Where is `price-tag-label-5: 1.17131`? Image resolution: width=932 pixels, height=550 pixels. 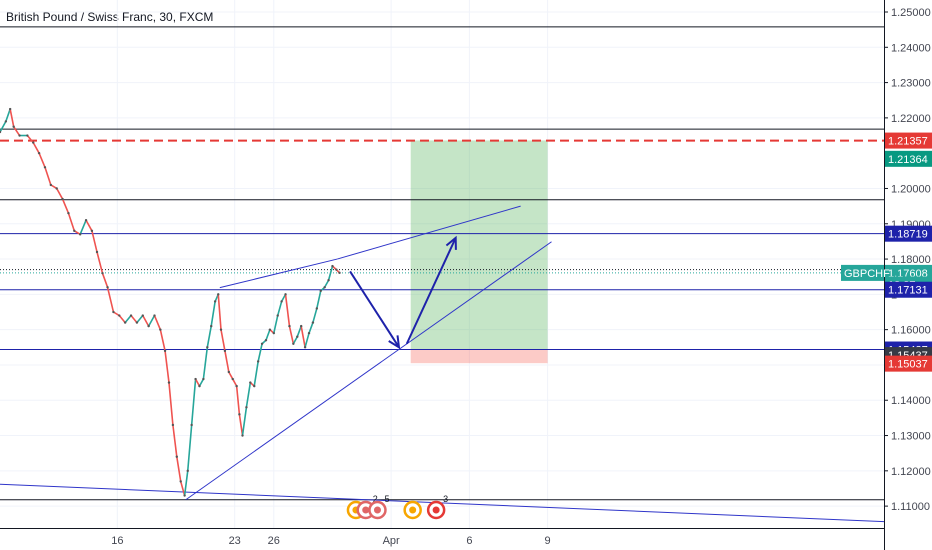
price-tag-label-5: 1.17131 is located at coordinates (908, 291).